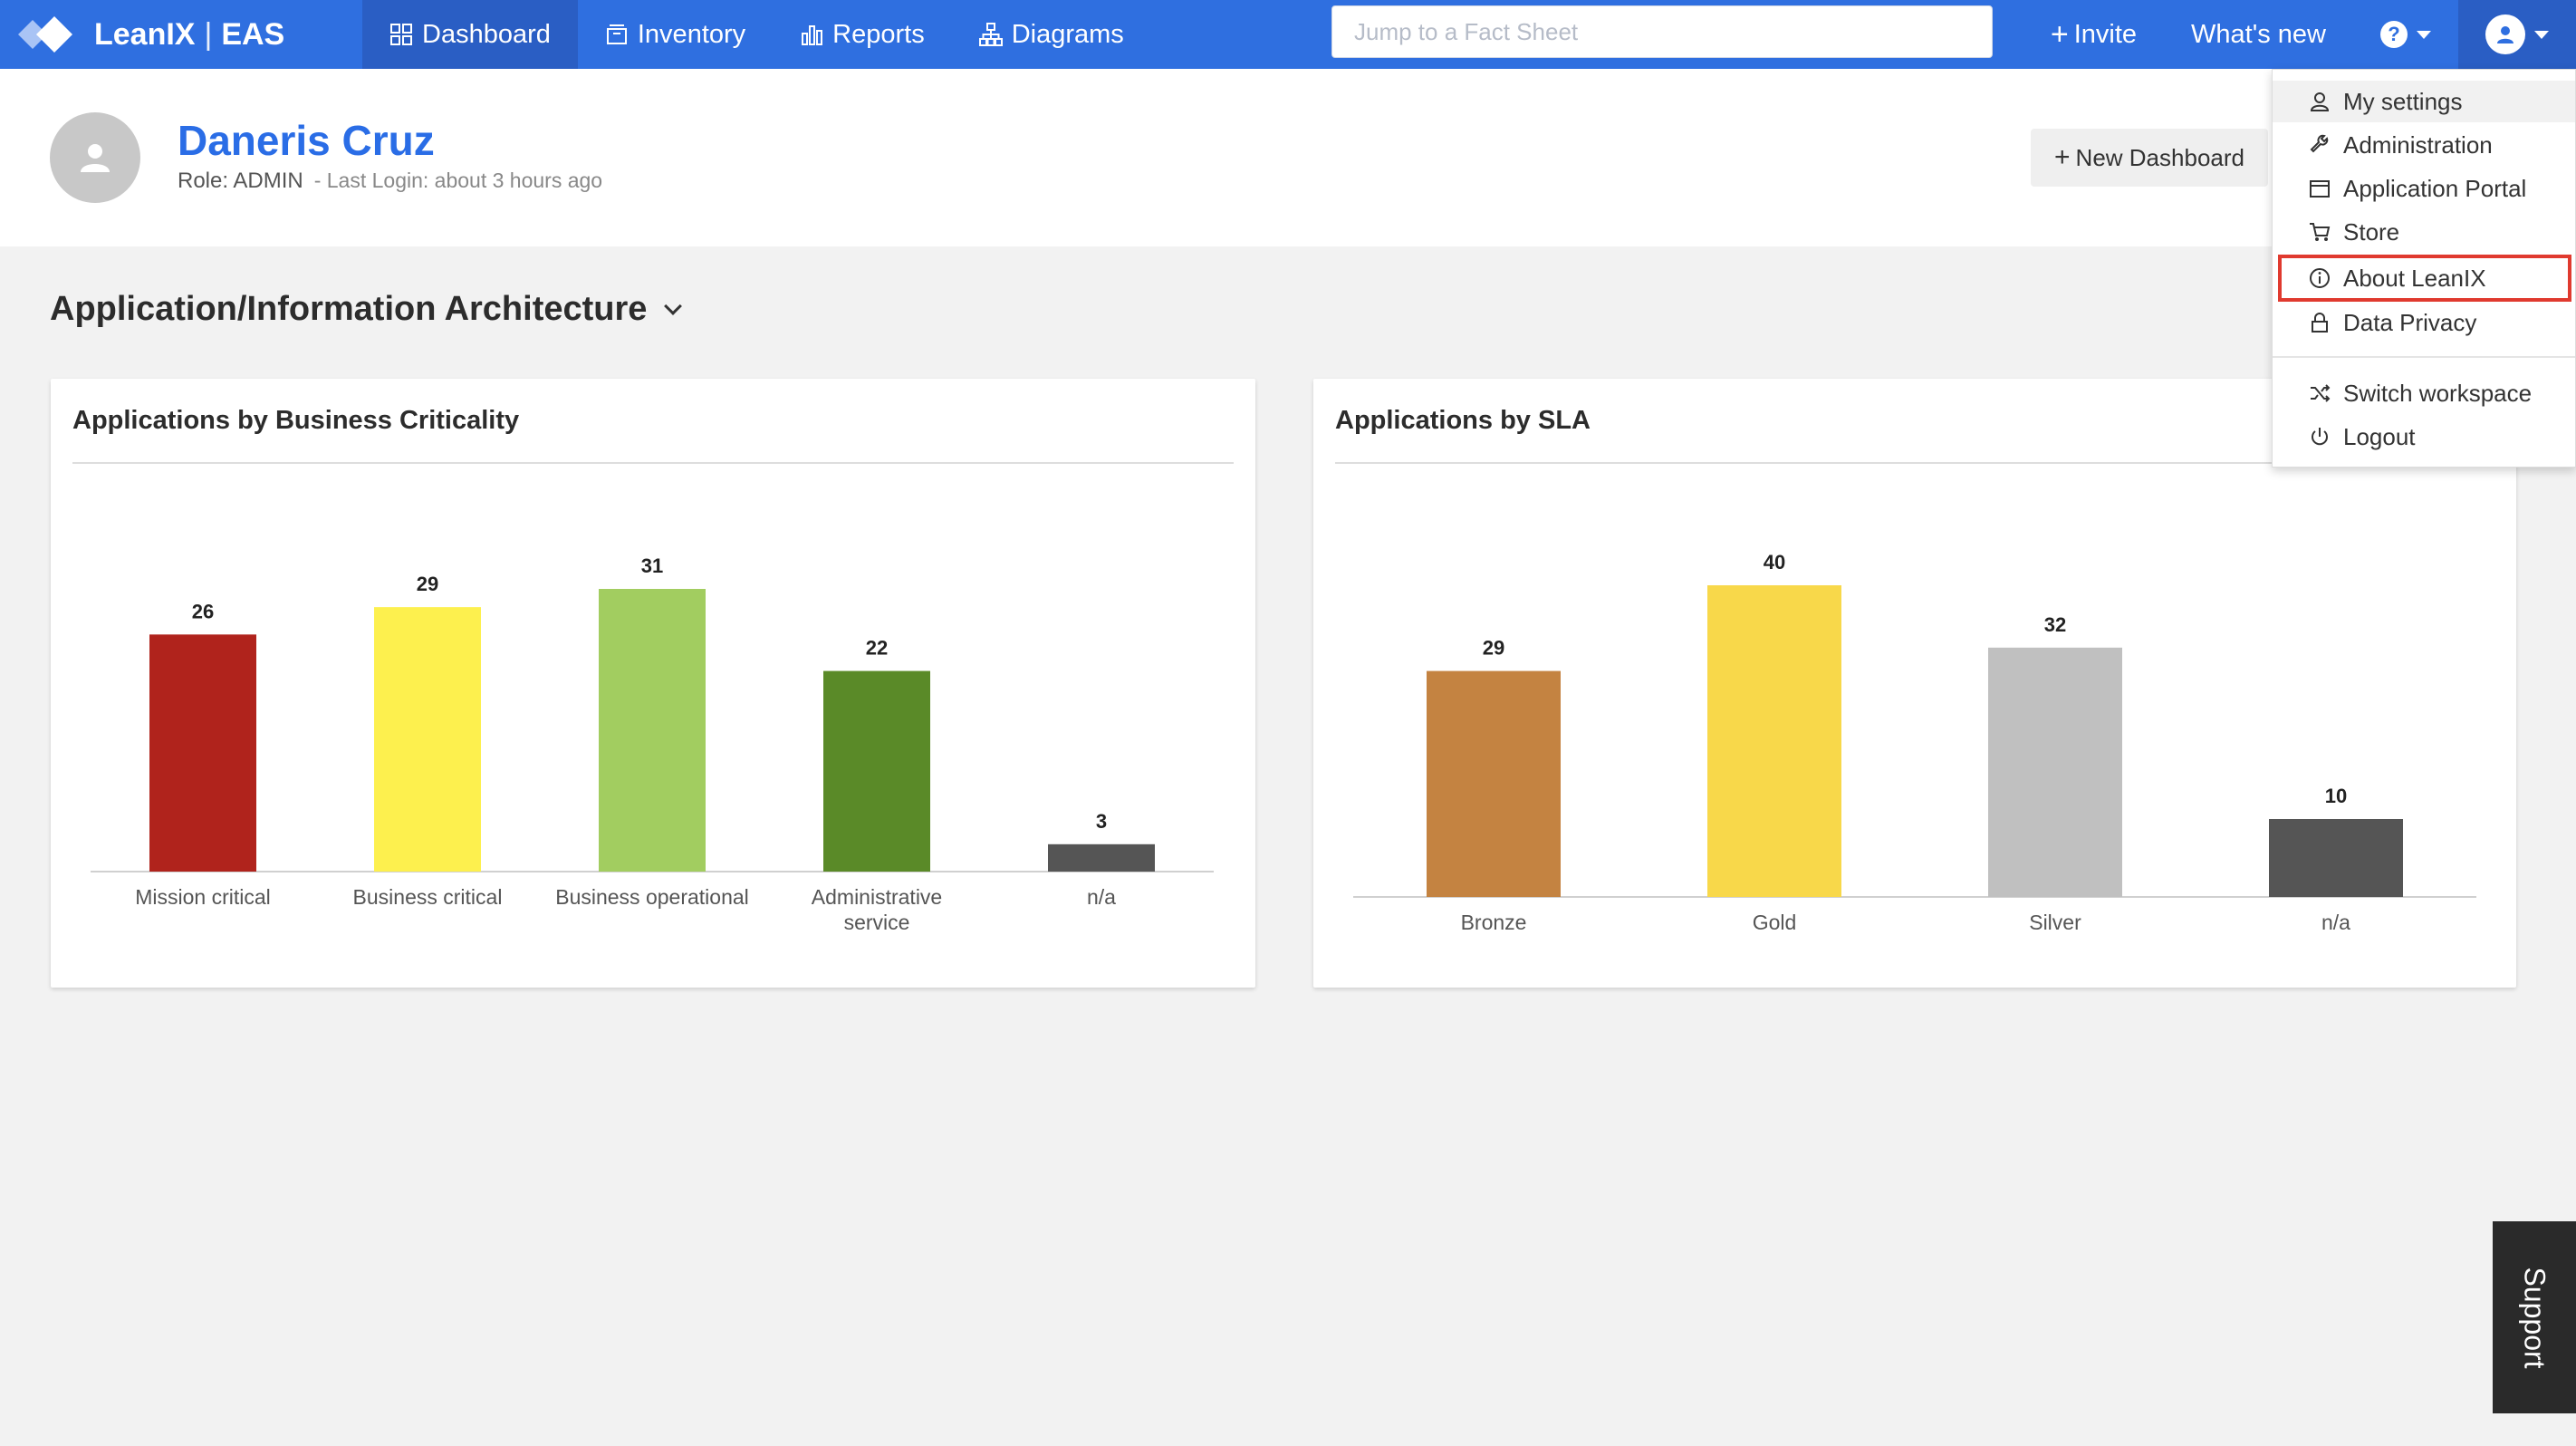 The height and width of the screenshot is (1446, 2576). What do you see at coordinates (428, 897) in the screenshot?
I see `category-label: Business critical` at bounding box center [428, 897].